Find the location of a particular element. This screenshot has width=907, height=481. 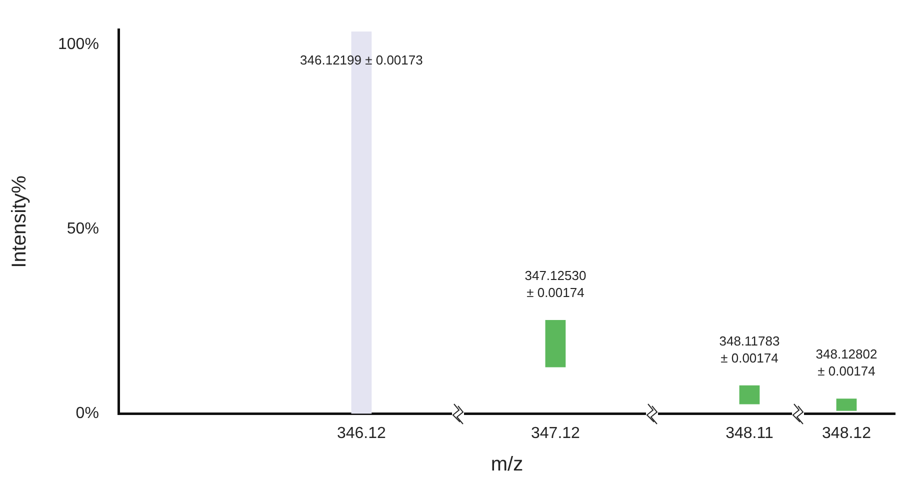

x-tick-label: 348.11 is located at coordinates (750, 433).